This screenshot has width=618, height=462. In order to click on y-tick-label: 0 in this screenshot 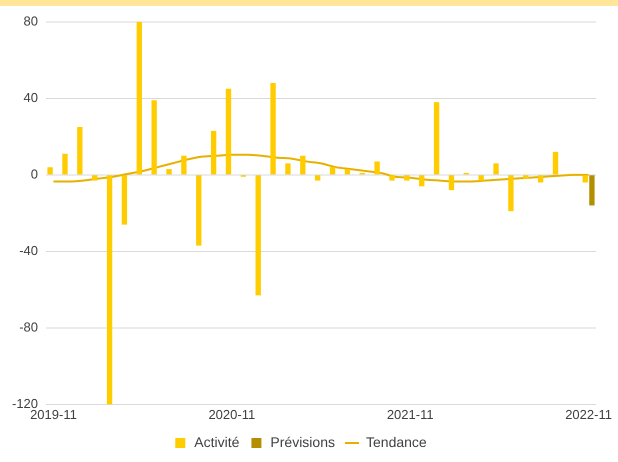, I will do `click(34, 174)`.